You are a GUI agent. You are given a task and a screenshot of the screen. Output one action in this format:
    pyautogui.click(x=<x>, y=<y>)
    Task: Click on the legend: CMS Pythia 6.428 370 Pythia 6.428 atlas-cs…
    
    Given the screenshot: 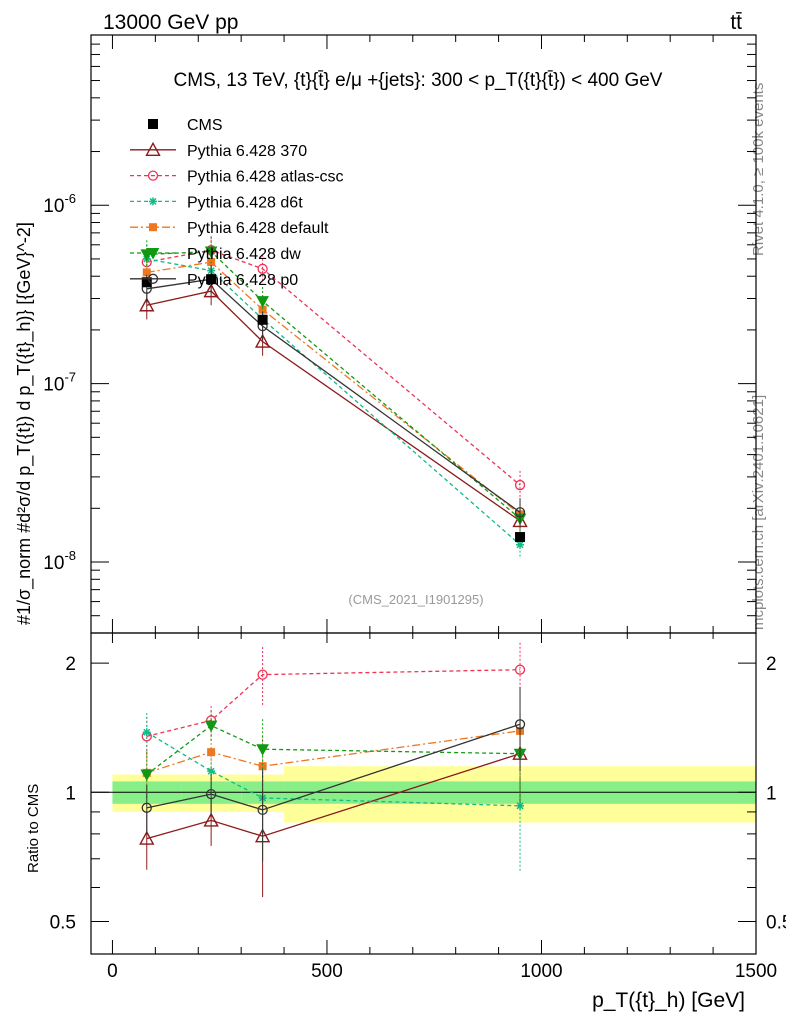 What is the action you would take?
    pyautogui.click(x=237, y=203)
    